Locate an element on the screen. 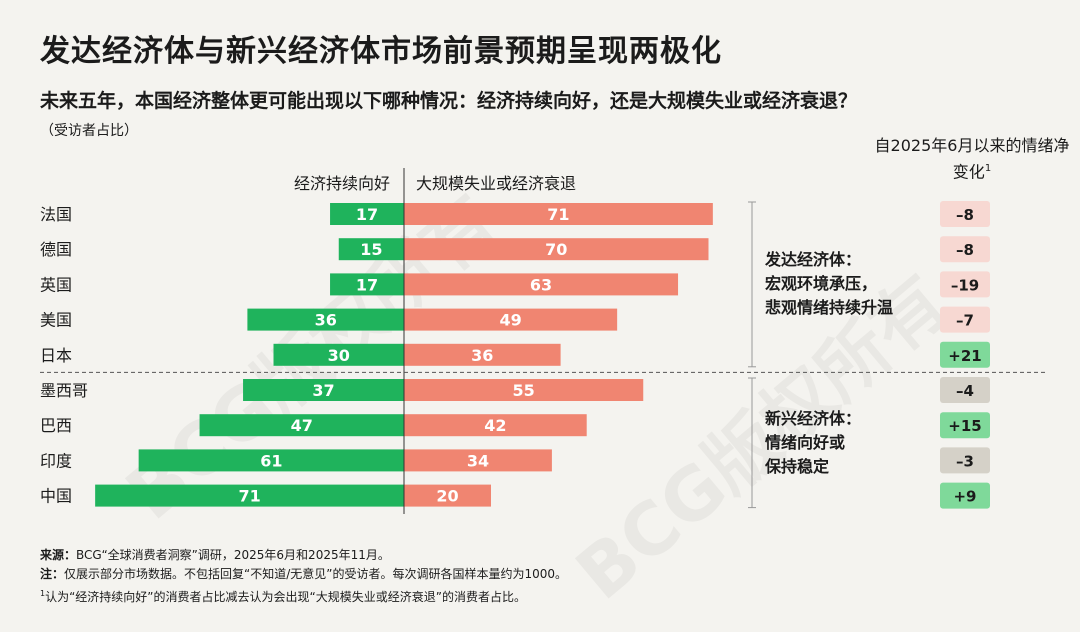 This screenshot has height=632, width=1080. group-label-emerging: 新兴经济体： 情绪向好或保持稳定 is located at coordinates (813, 443).